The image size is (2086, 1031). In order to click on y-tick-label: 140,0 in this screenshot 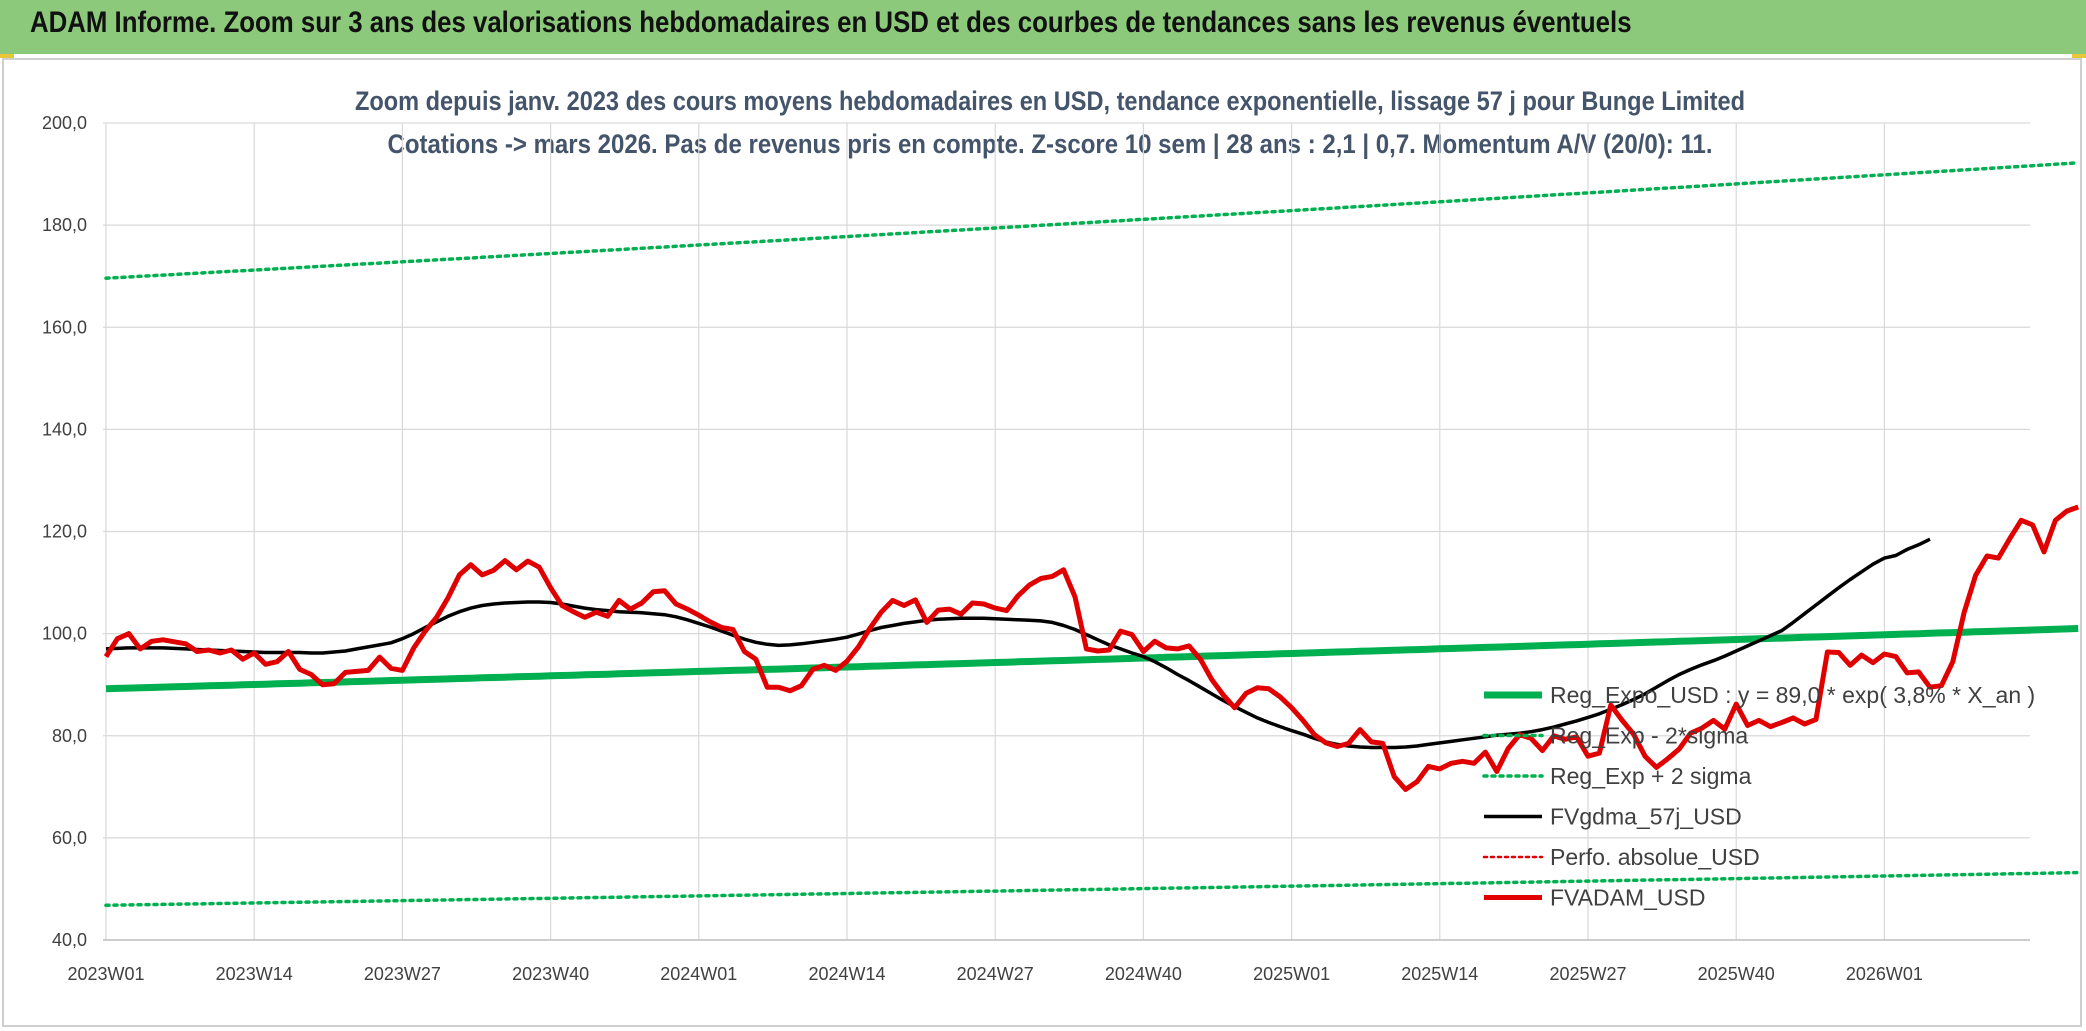, I will do `click(64, 429)`.